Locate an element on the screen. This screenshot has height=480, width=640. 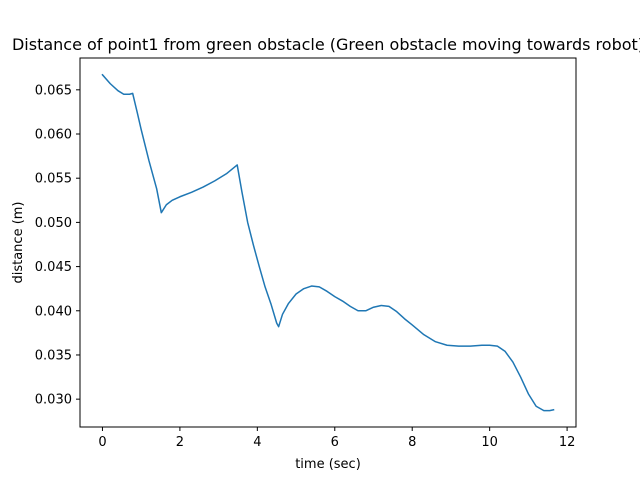
x-tick-label: 4 is located at coordinates (257, 442).